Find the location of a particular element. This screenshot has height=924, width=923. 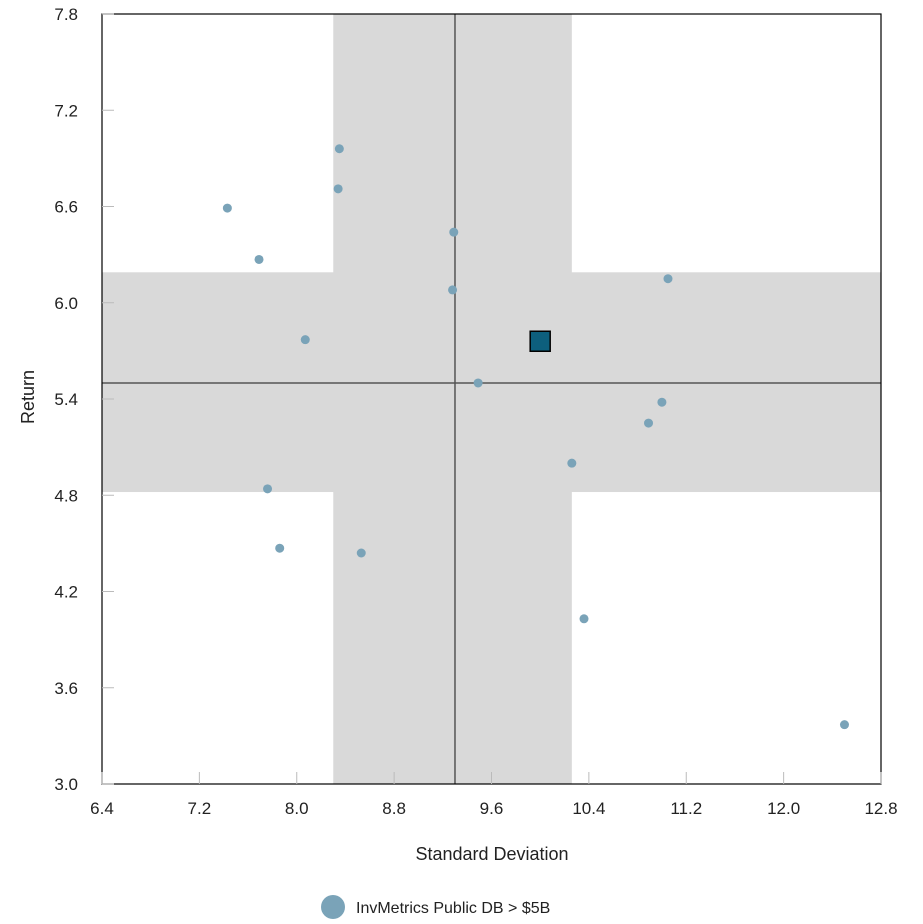

x-tick-label: 12.8 is located at coordinates (880, 808).